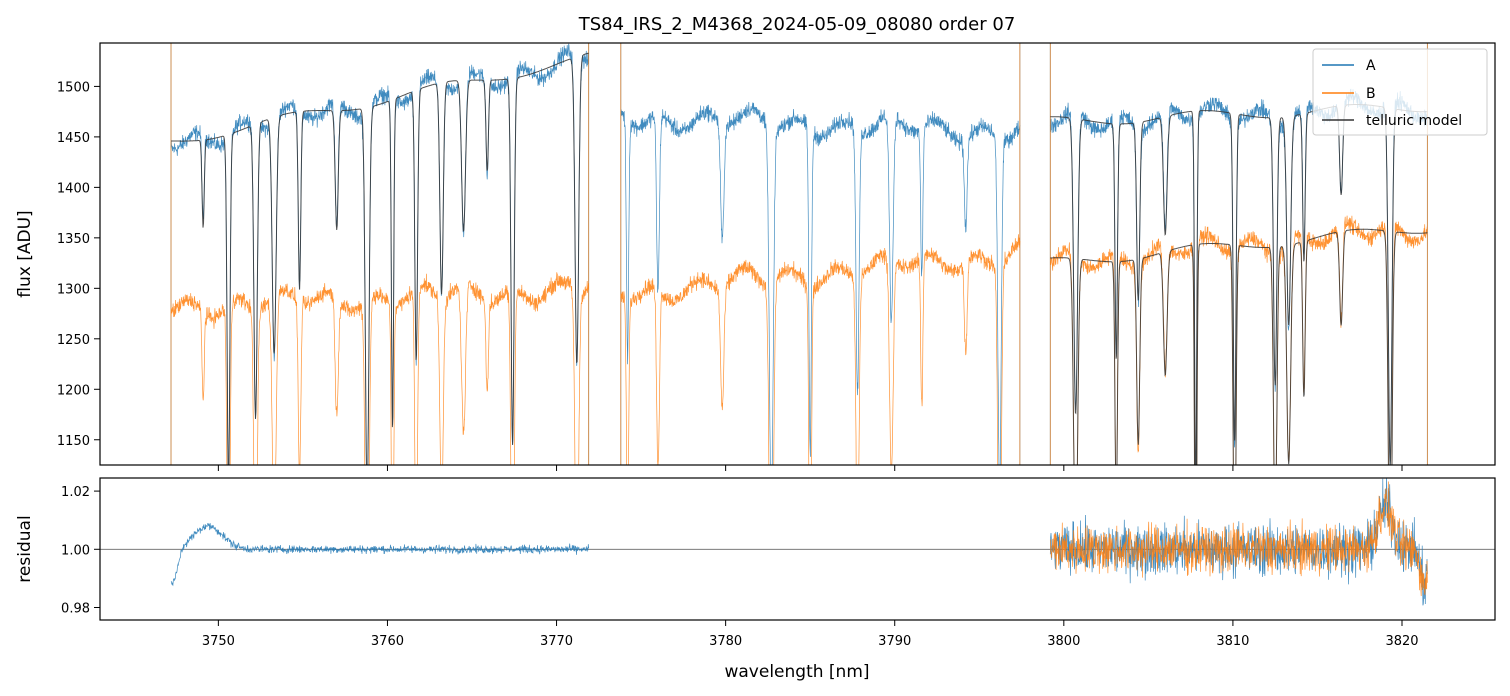 This screenshot has height=696, width=1510. What do you see at coordinates (796, 672) in the screenshot?
I see `x-axis-label: wavelength [nm]` at bounding box center [796, 672].